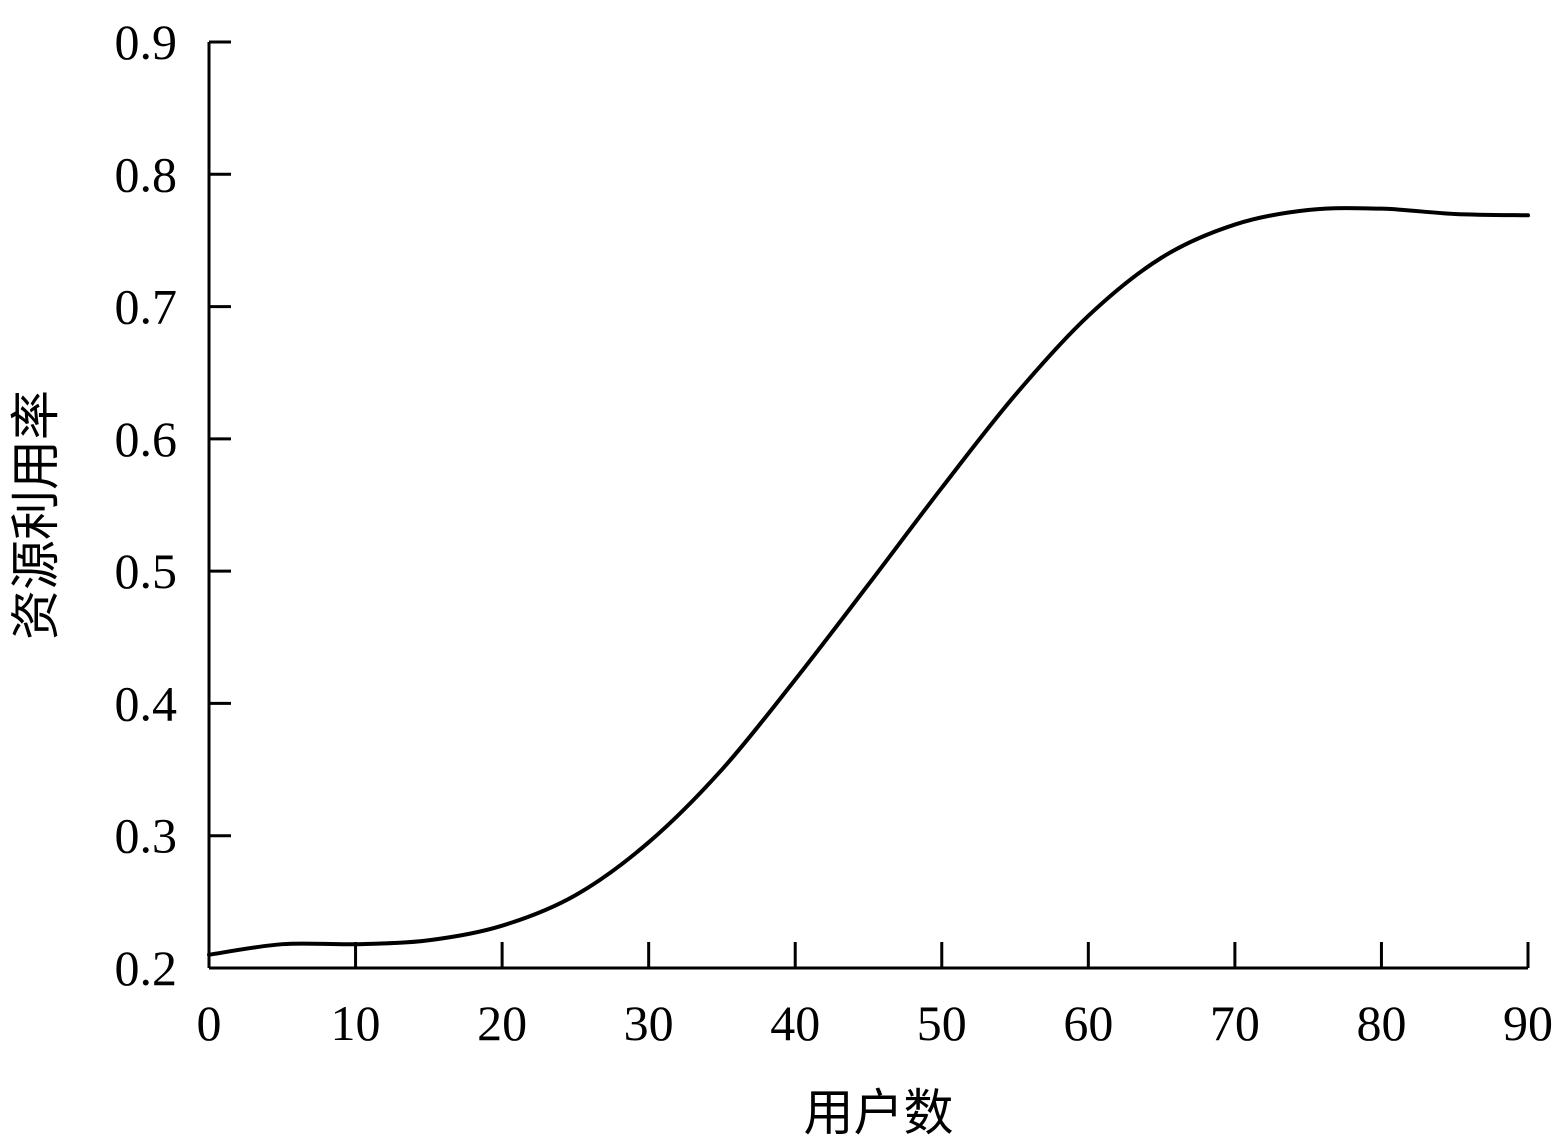  Describe the element at coordinates (209, 1023) in the screenshot. I see `x-tick-label: 0` at that location.